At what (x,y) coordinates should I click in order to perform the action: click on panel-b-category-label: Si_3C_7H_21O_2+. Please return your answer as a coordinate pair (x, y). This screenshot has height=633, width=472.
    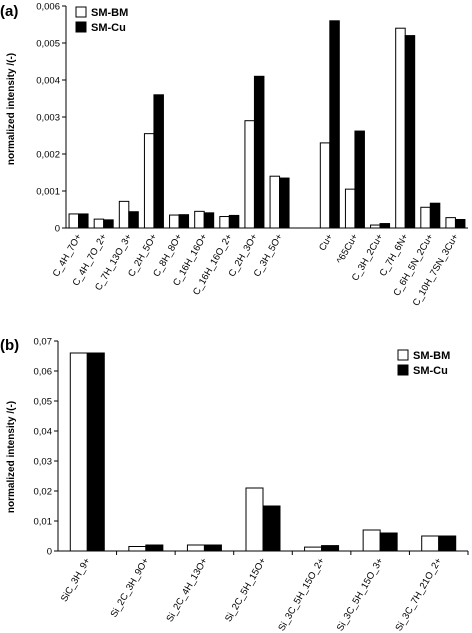
    Looking at the image, I should click on (418, 594).